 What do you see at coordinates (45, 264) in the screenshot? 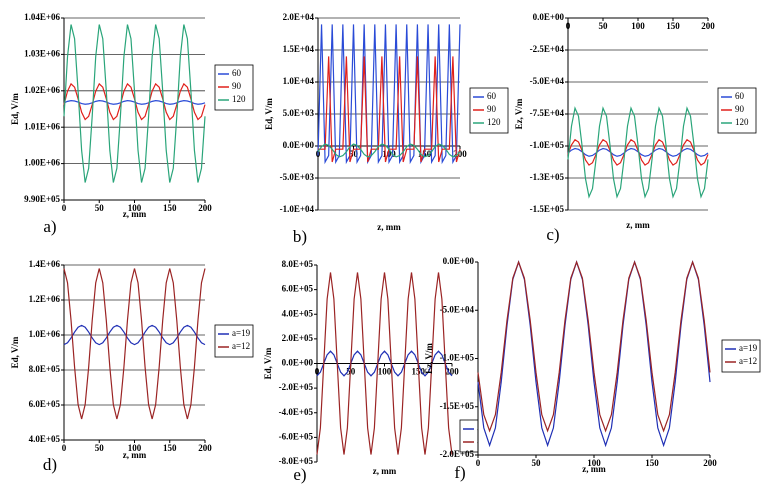
I see `y-tick-label: 1.4E+06` at bounding box center [45, 264].